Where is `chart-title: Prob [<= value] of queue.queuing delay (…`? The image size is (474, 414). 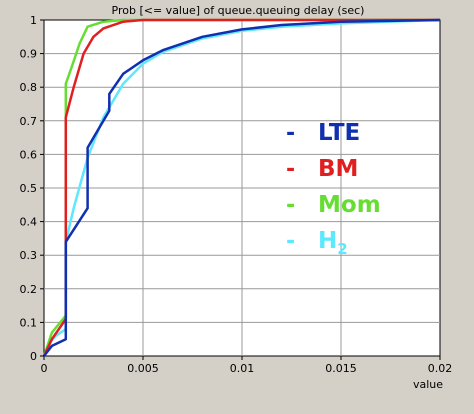
chart-title: Prob [<= value] of queue.queuing delay (… is located at coordinates (238, 10).